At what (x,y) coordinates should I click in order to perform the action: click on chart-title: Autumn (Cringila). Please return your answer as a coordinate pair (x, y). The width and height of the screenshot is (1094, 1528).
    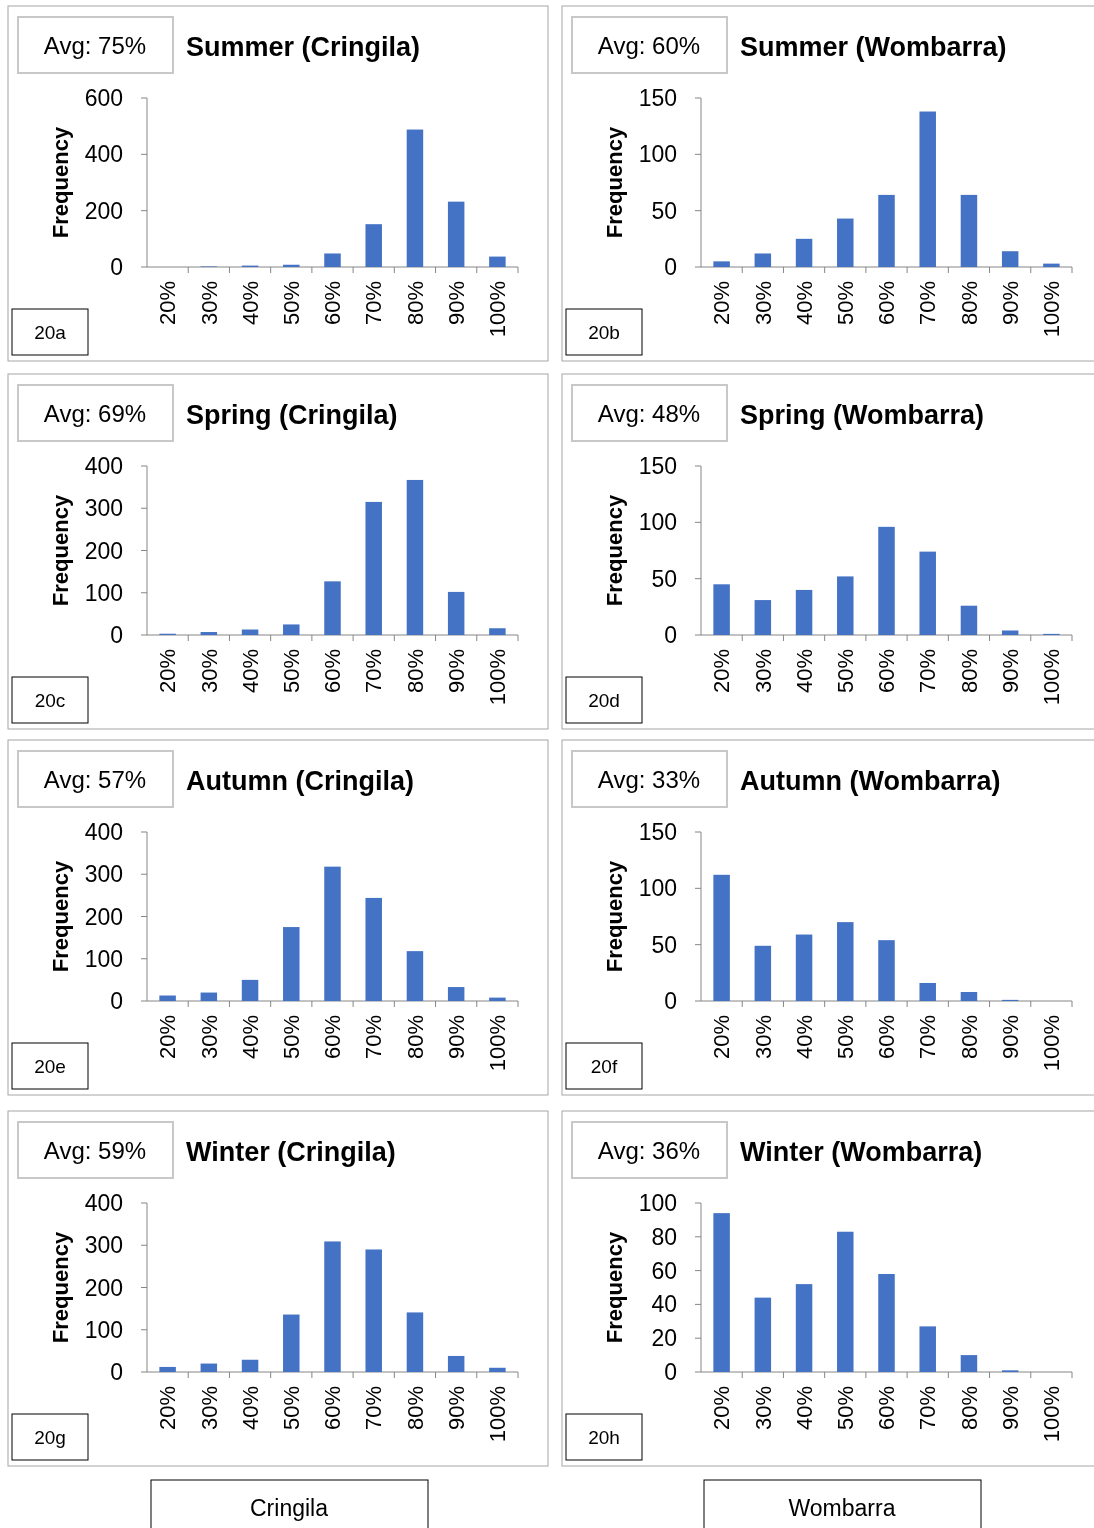
    Looking at the image, I should click on (300, 781).